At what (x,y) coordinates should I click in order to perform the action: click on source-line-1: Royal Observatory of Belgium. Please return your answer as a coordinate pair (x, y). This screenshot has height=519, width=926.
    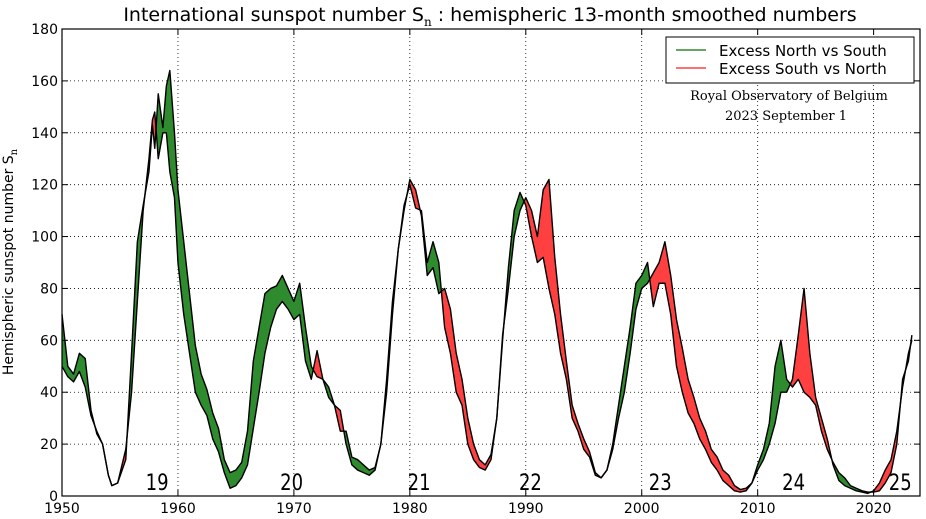
    Looking at the image, I should click on (789, 96).